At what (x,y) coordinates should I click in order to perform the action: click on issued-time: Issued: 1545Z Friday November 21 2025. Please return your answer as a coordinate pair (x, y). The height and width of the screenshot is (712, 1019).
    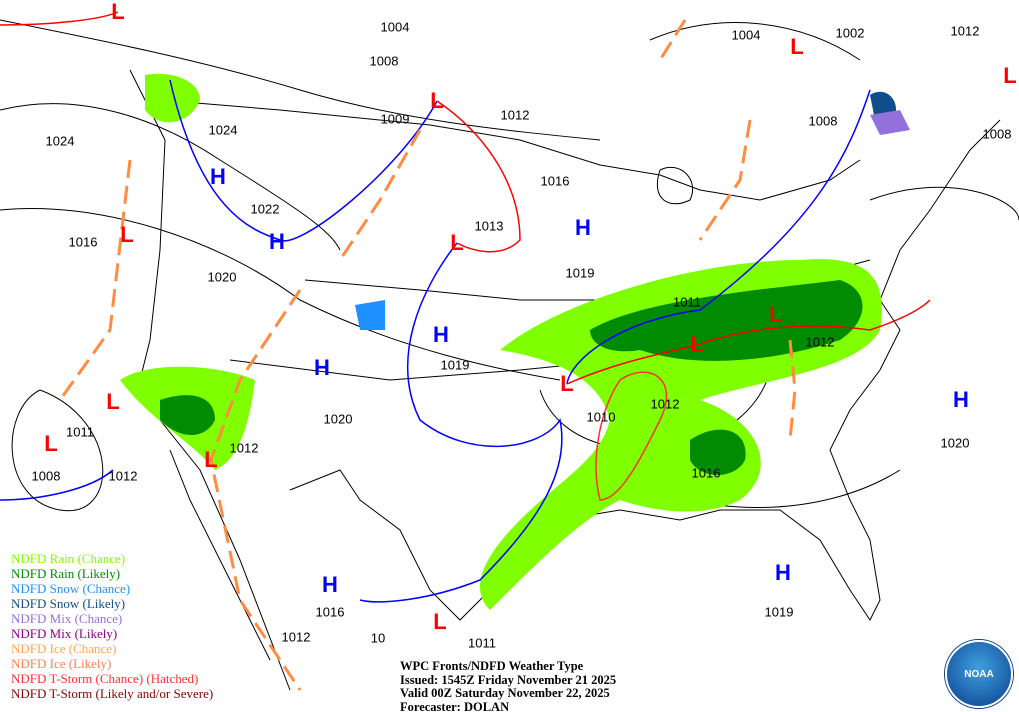
    Looking at the image, I should click on (508, 679).